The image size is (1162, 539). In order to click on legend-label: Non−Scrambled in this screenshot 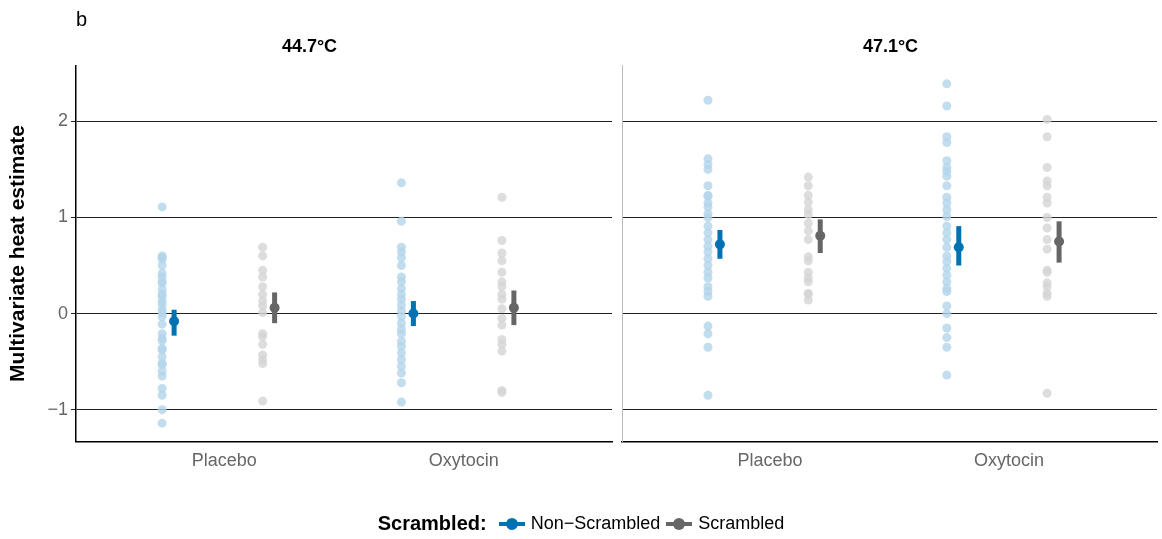, I will do `click(595, 523)`.